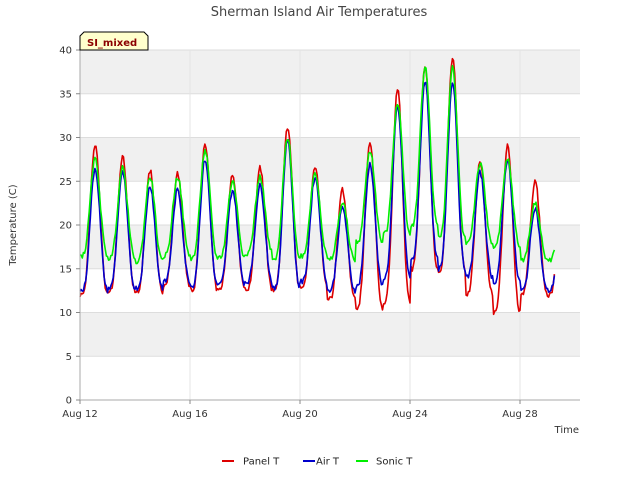 Image resolution: width=640 pixels, height=480 pixels. What do you see at coordinates (65, 51) in the screenshot?
I see `y-tick-label: 40` at bounding box center [65, 51].